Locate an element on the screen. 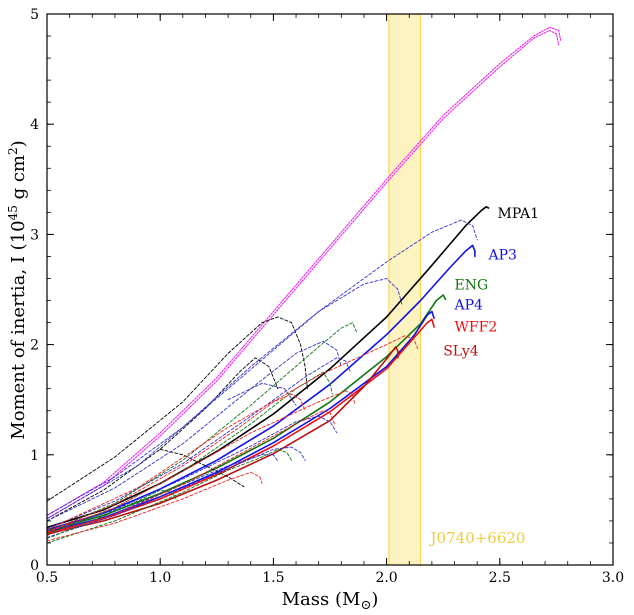  band-layer is located at coordinates (405, 289).